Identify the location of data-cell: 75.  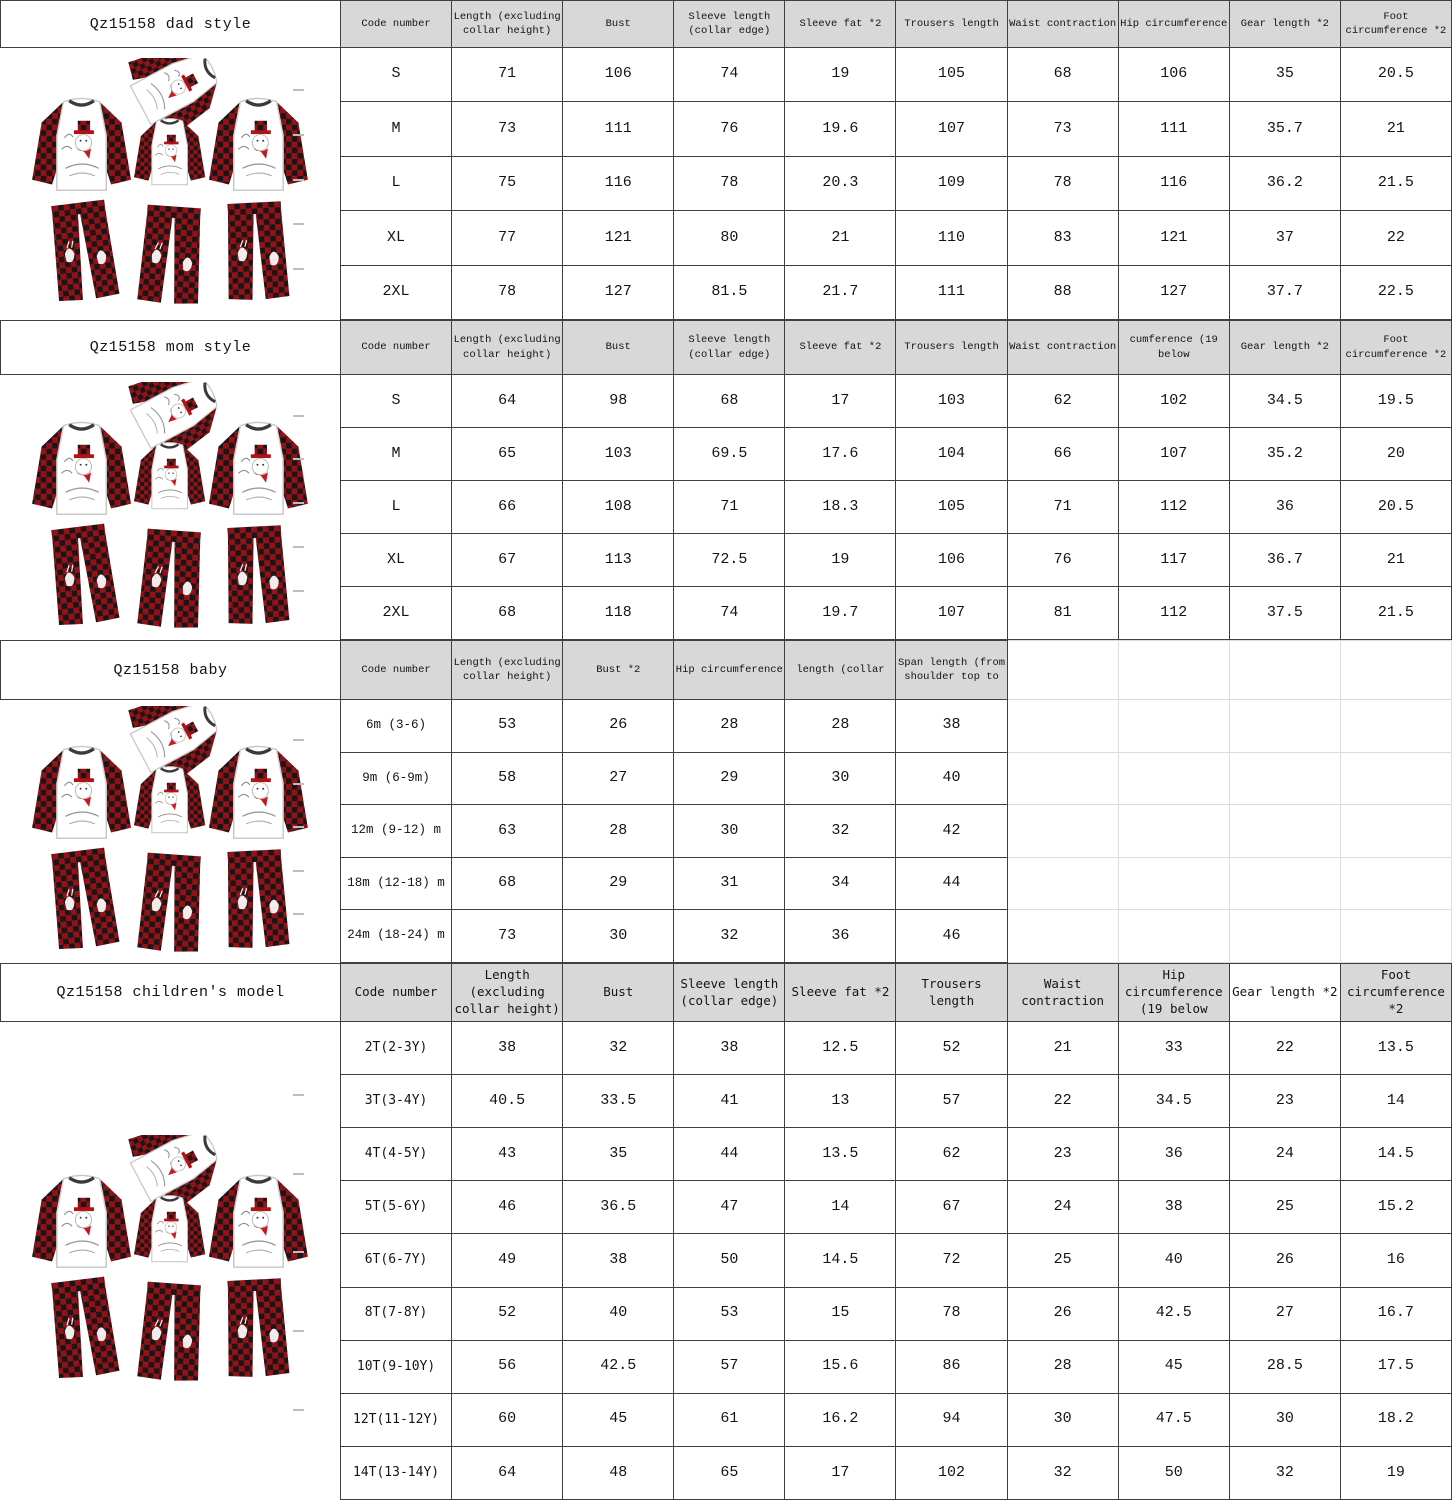
(508, 184).